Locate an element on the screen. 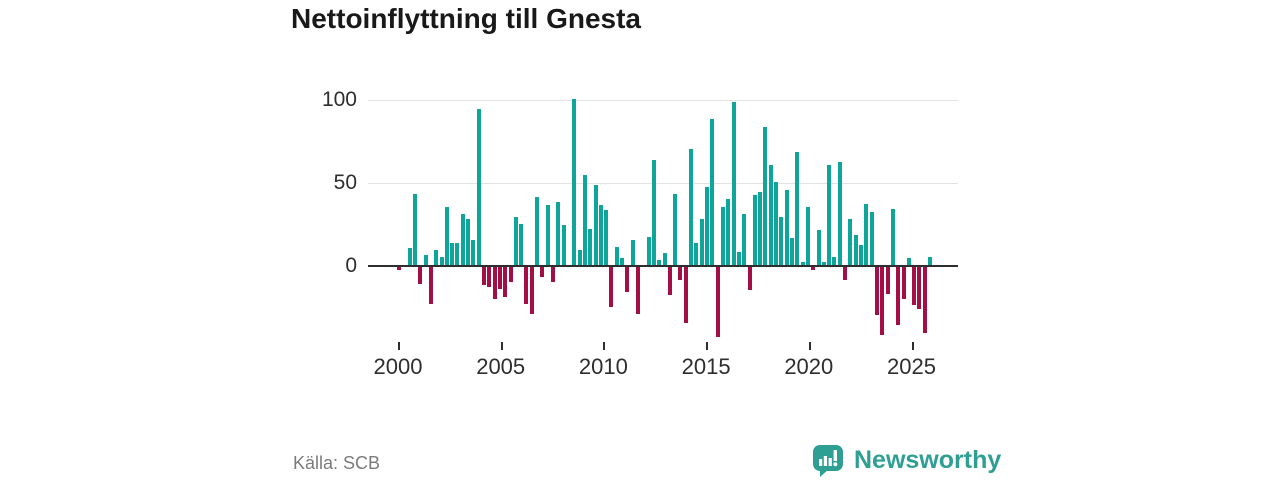  y-axis-tick-label-50: 50 is located at coordinates (345, 182).